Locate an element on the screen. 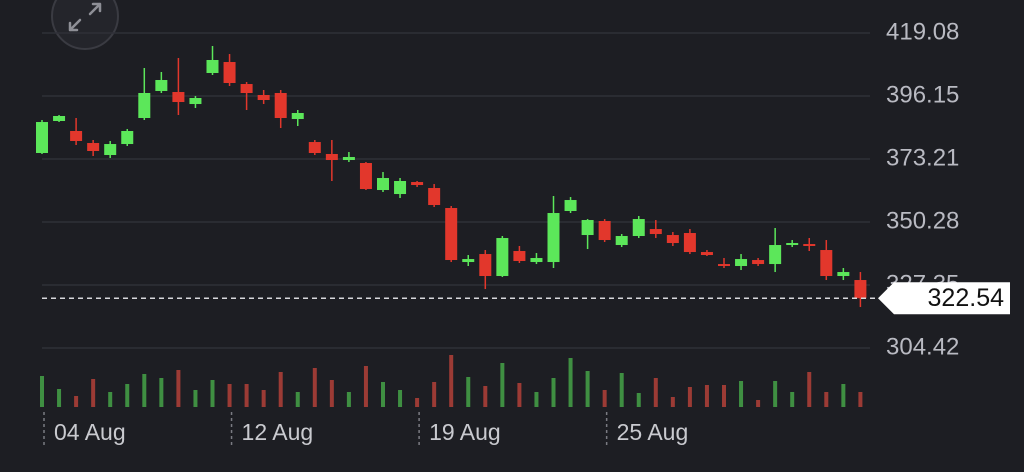  expand-button is located at coordinates (85, 25).